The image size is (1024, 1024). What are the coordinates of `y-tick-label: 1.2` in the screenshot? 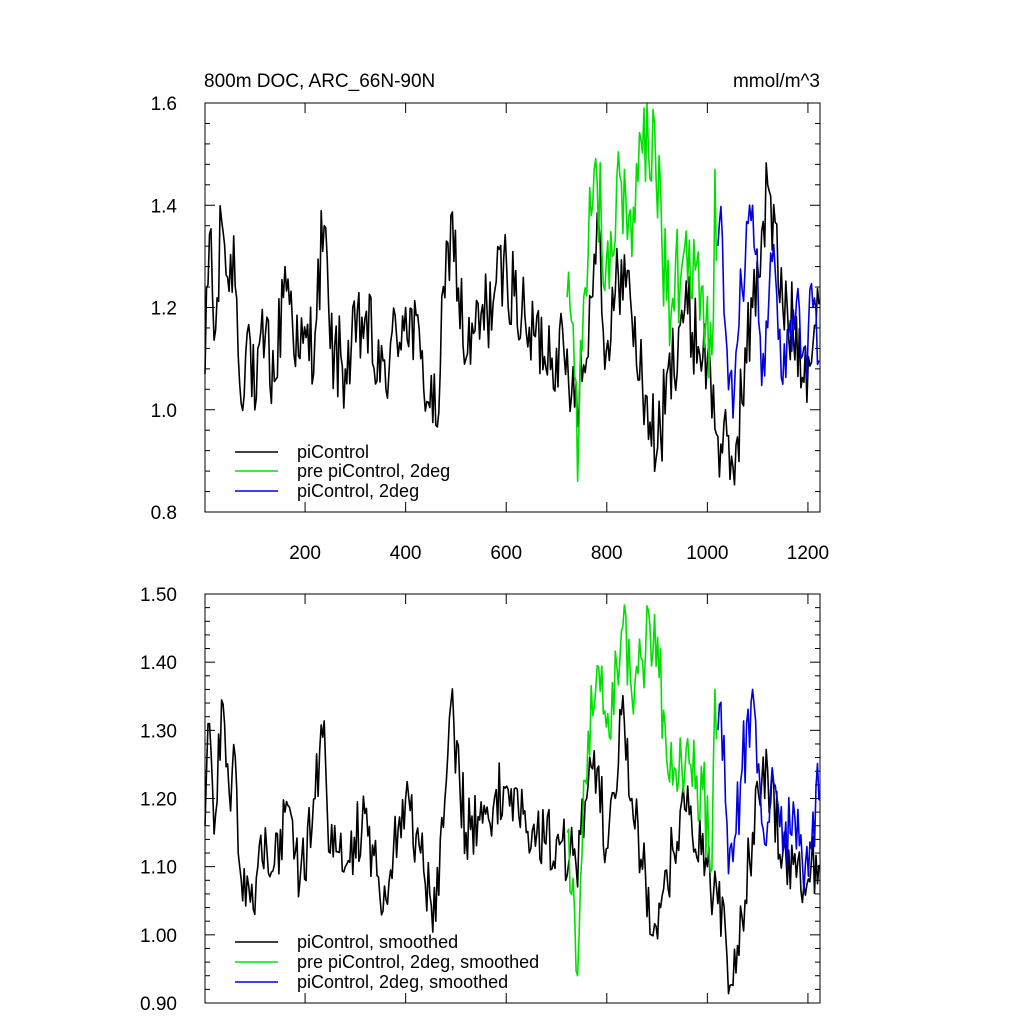 It's located at (164, 309).